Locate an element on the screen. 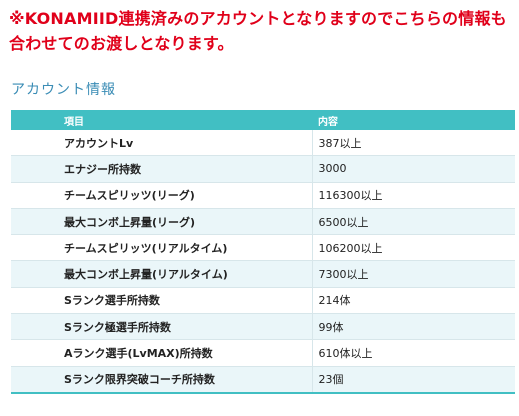  table-row: Sランク極選手所持数 99体 is located at coordinates (263, 327).